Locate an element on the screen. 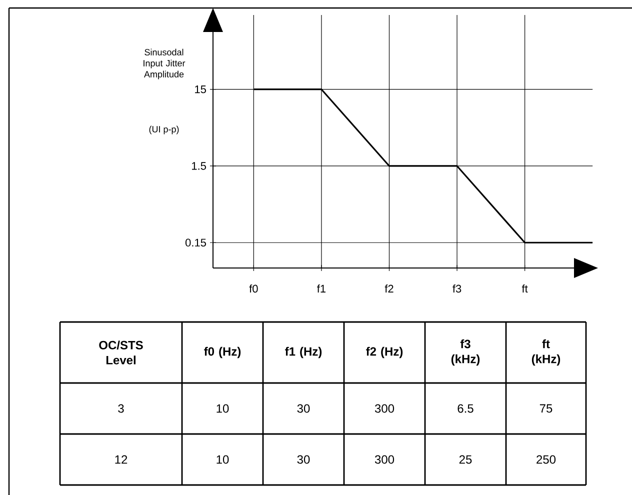 The image size is (632, 495). text: 250 is located at coordinates (546, 459).